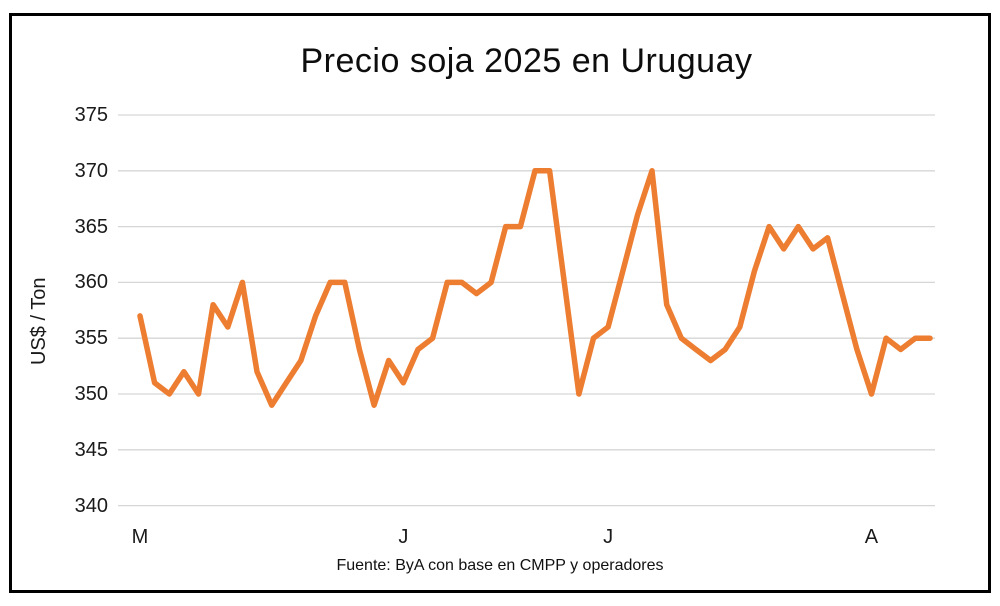  Describe the element at coordinates (91, 505) in the screenshot. I see `y-tick-label: 340` at that location.